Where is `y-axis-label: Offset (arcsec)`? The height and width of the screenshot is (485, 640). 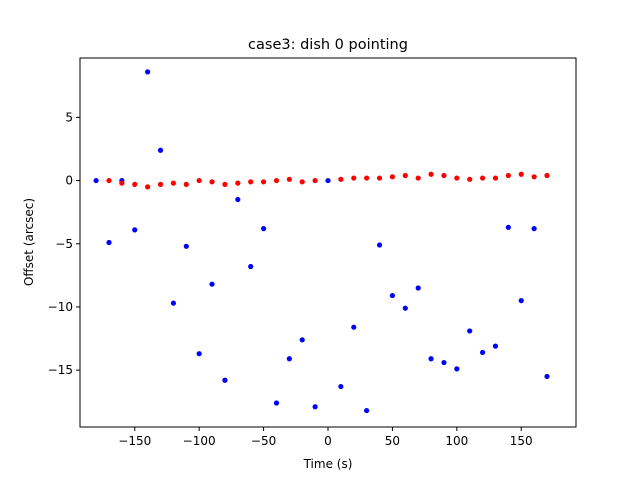 y-axis-label: Offset (arcsec) is located at coordinates (29, 242).